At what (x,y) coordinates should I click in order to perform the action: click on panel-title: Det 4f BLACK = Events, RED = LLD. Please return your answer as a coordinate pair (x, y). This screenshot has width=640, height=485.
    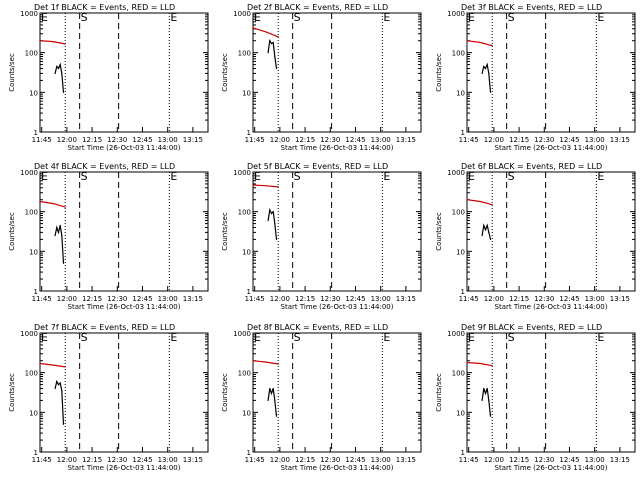
    Looking at the image, I should click on (104, 166).